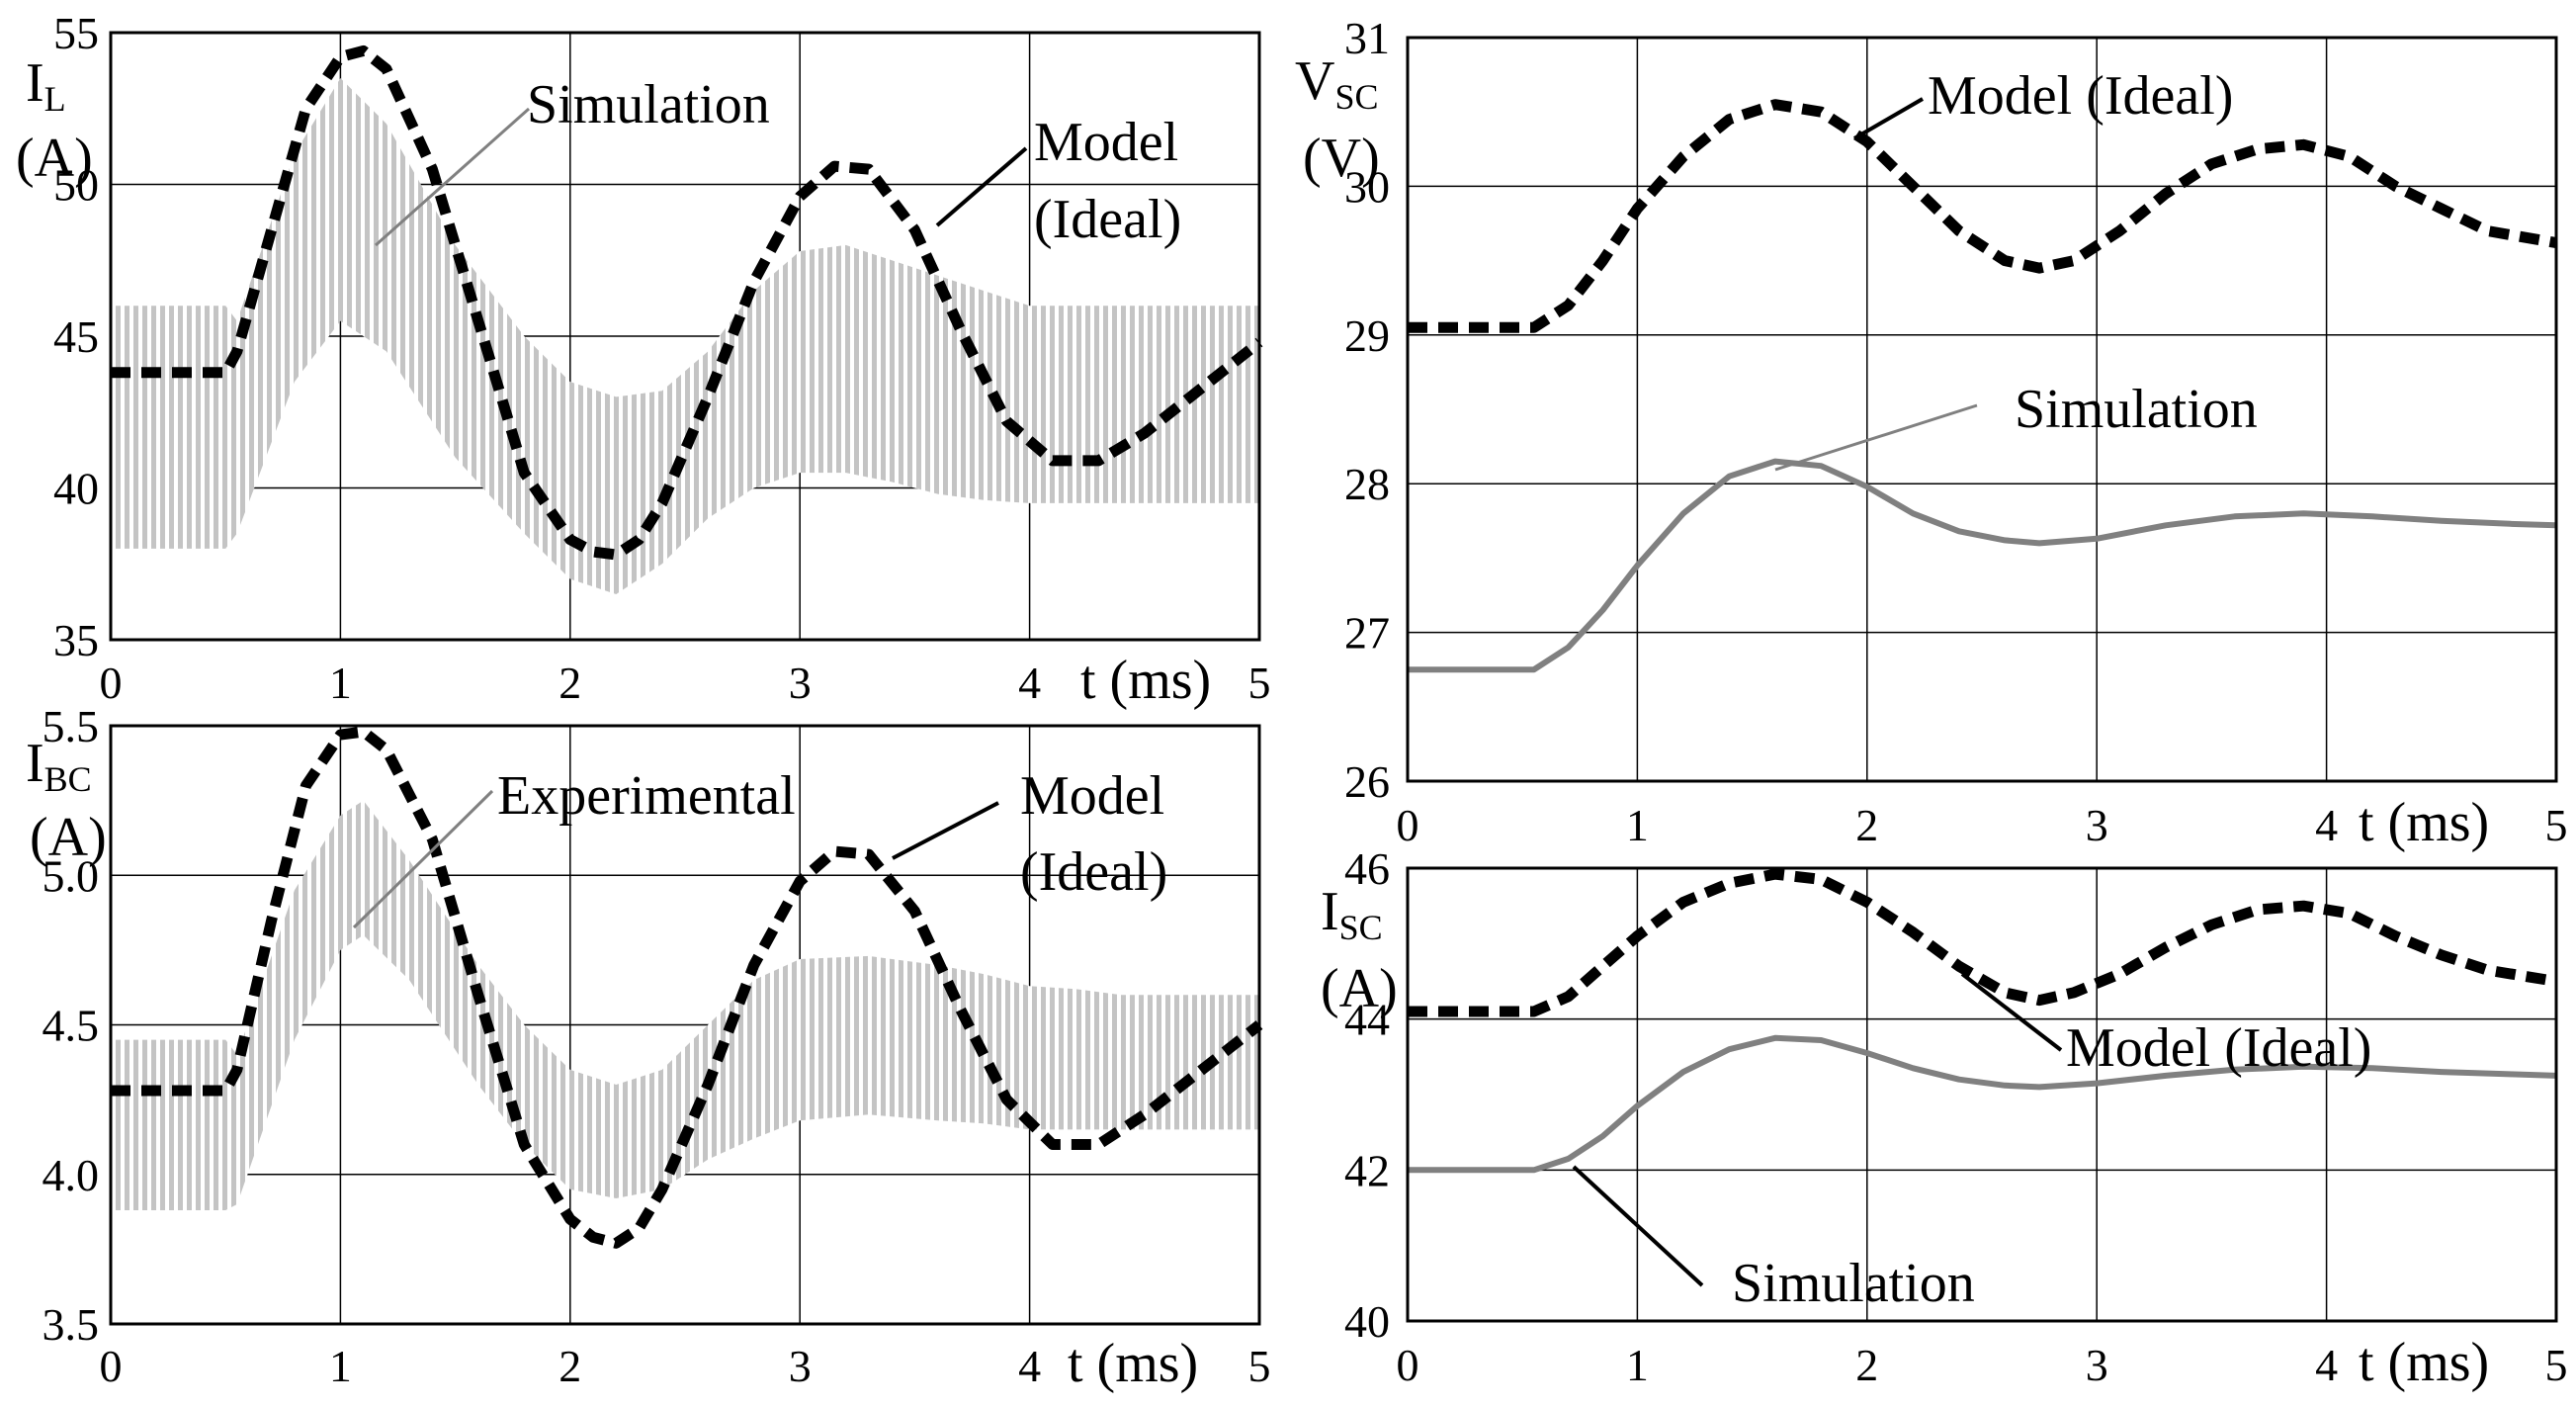  I want to click on xtick-label-isc: 3, so click(2097, 1365).